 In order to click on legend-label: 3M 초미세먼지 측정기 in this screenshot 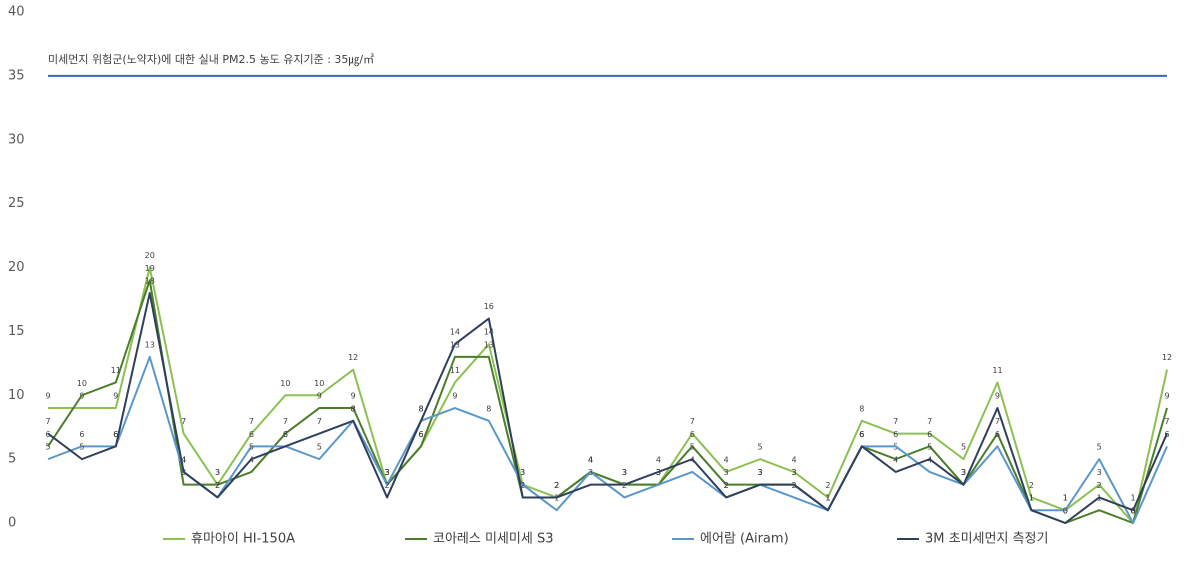, I will do `click(986, 539)`.